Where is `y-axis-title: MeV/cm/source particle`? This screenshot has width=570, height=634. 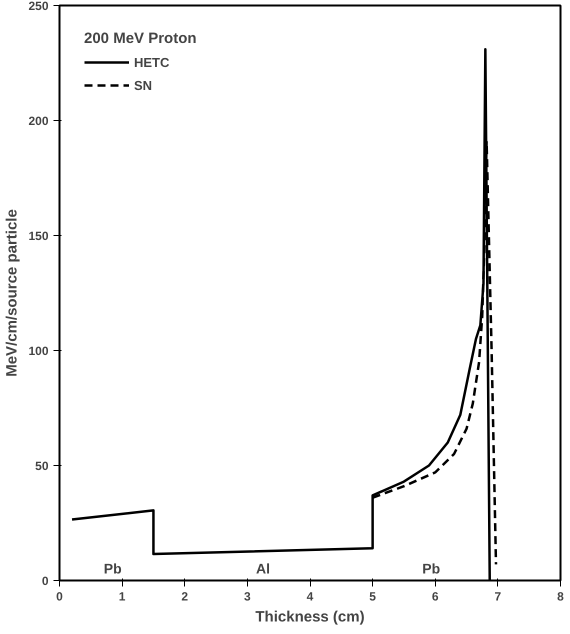
y-axis-title: MeV/cm/source particle is located at coordinates (11, 293).